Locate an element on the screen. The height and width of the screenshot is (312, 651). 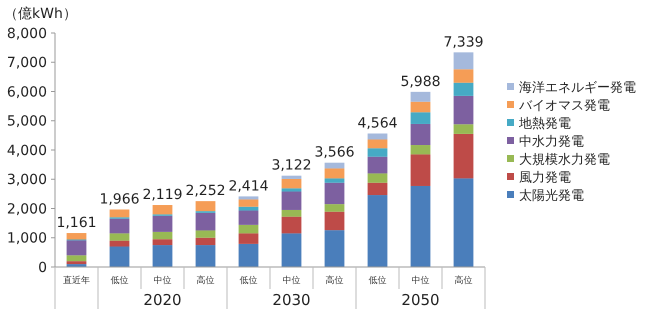
legend-label: バイオマス発電 is located at coordinates (564, 106).